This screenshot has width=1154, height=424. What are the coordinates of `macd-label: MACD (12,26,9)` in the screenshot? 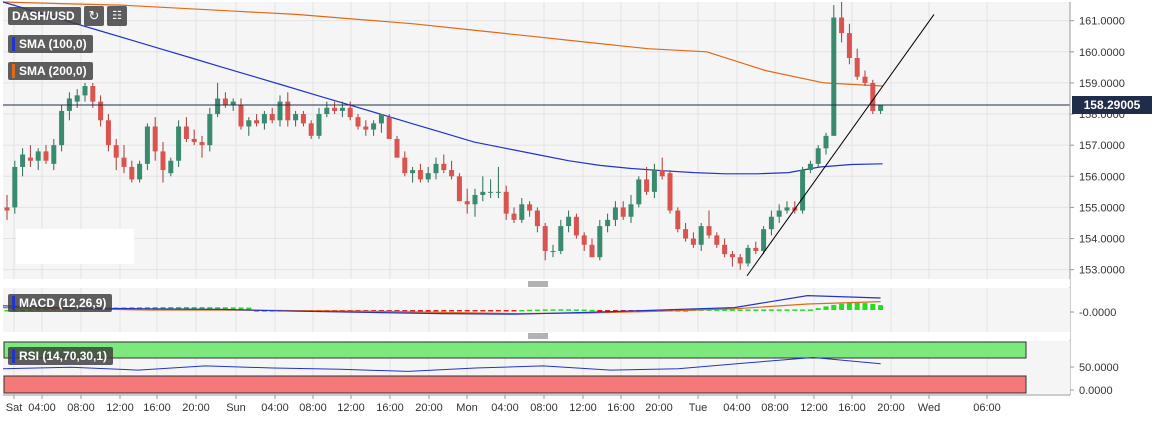 It's located at (60, 303).